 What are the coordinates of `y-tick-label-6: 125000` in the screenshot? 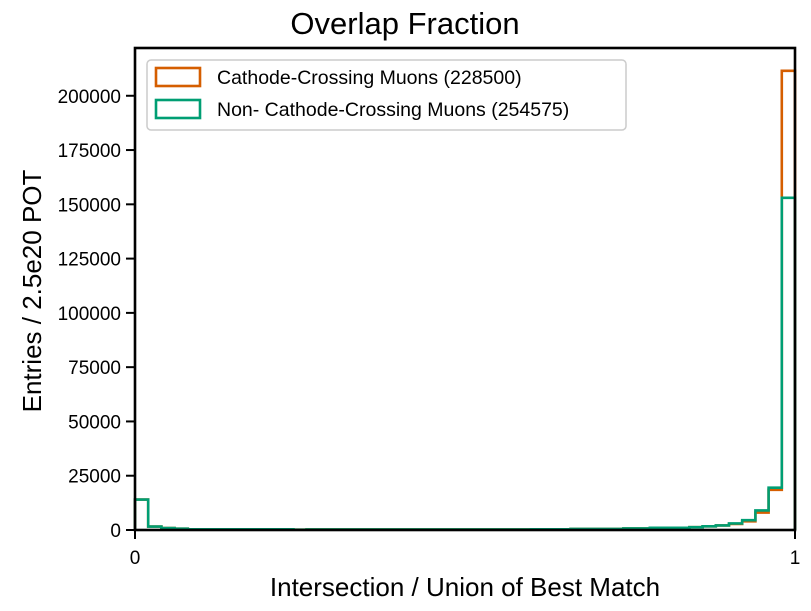 It's located at (89, 260).